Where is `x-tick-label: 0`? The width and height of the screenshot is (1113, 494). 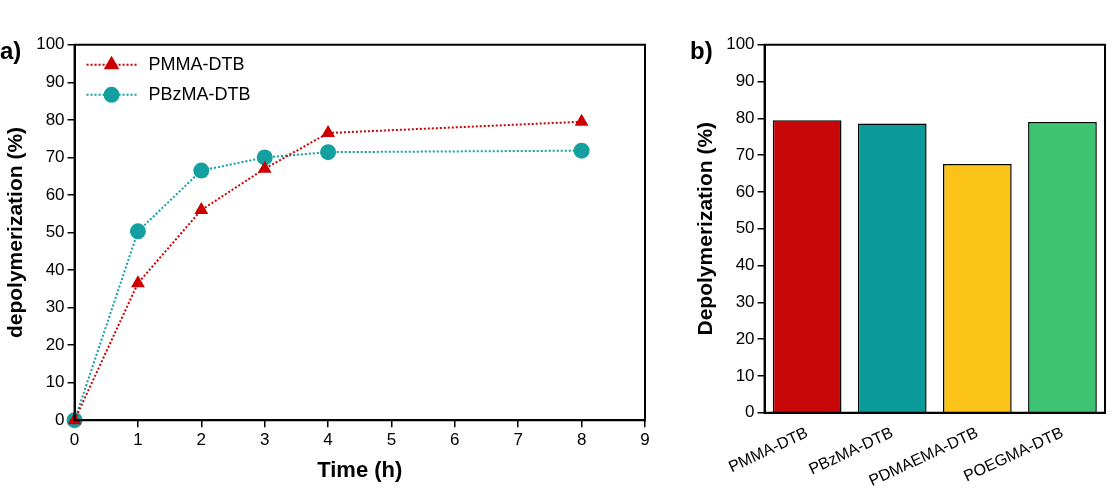
x-tick-label: 0 is located at coordinates (74, 440).